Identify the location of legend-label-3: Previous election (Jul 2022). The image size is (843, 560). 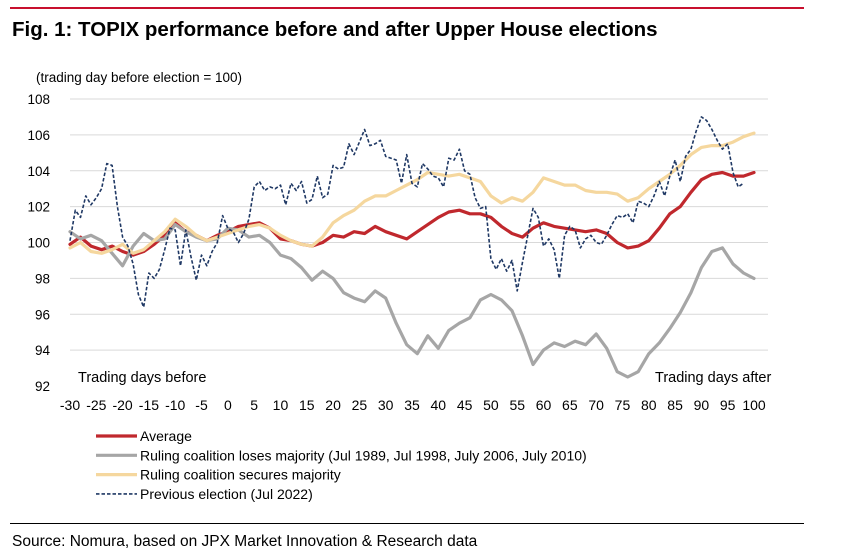
(226, 494).